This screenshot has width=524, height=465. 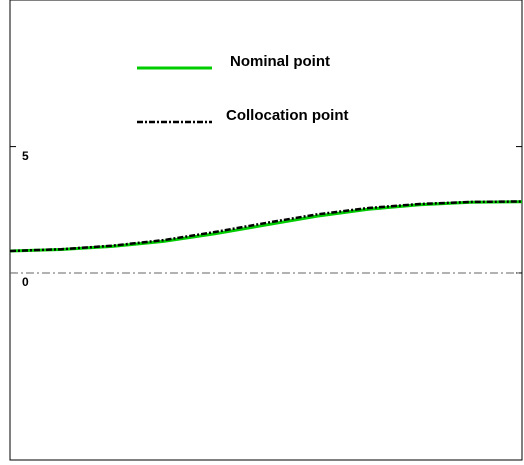 I want to click on legend-label: Nominal point, so click(x=280, y=61).